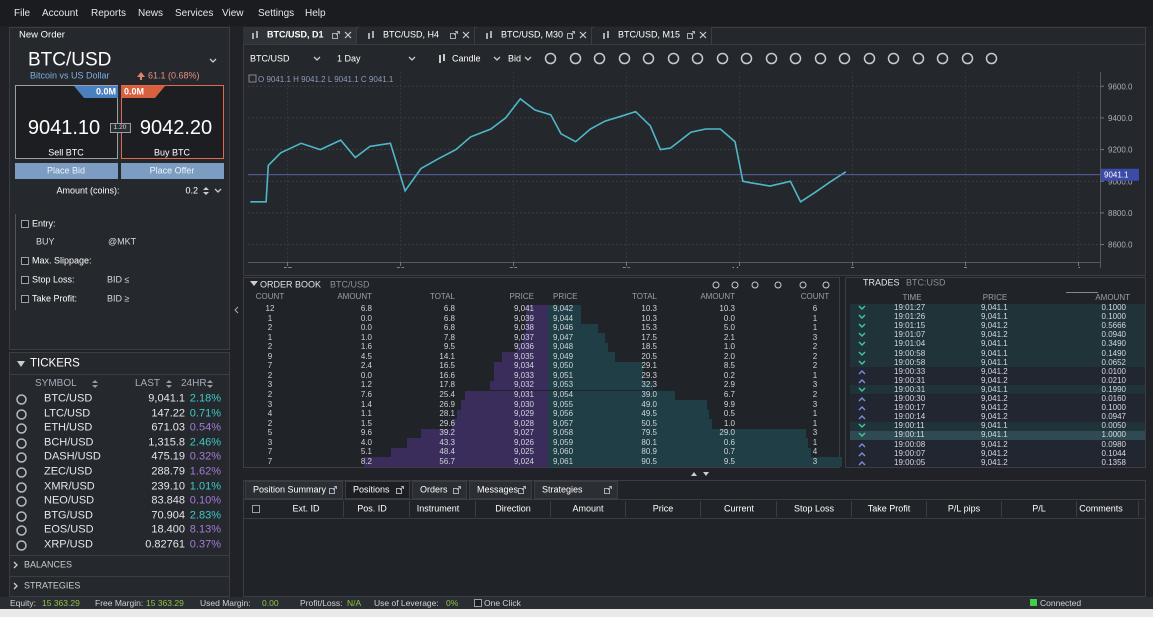 Image resolution: width=1153 pixels, height=617 pixels. Describe the element at coordinates (663, 508) in the screenshot. I see `column-header: Price` at that location.